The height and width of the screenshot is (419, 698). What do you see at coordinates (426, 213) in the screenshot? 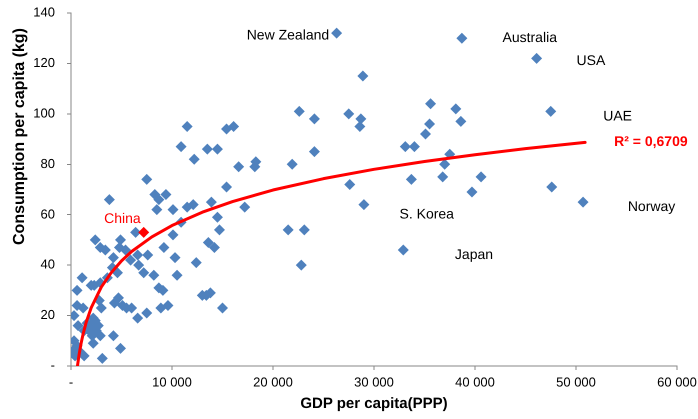
I see `annotation: S. Korea` at bounding box center [426, 213].